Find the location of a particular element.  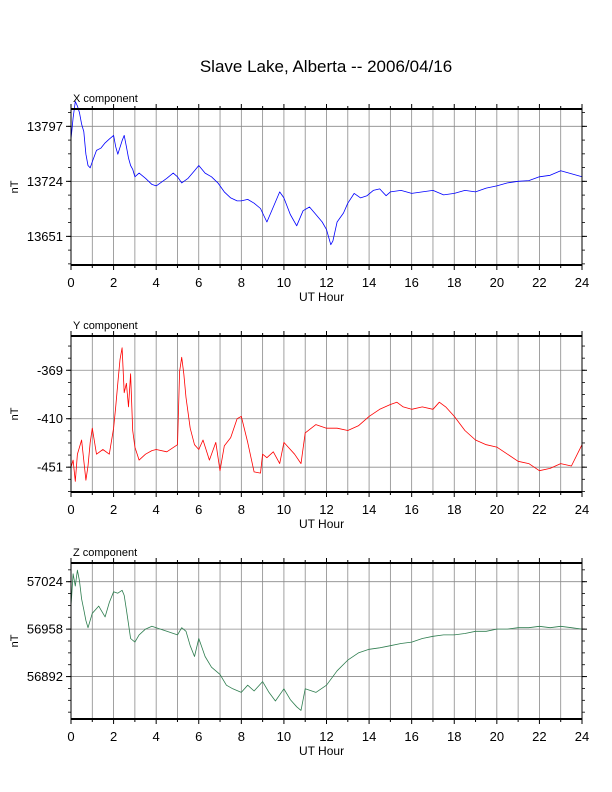

y-tick-label: -451 is located at coordinates (50, 467).